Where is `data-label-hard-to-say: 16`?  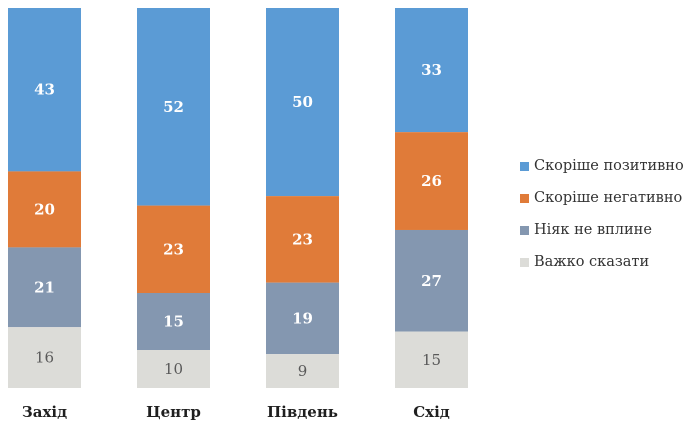
data-label-hard-to-say: 16 is located at coordinates (44, 358).